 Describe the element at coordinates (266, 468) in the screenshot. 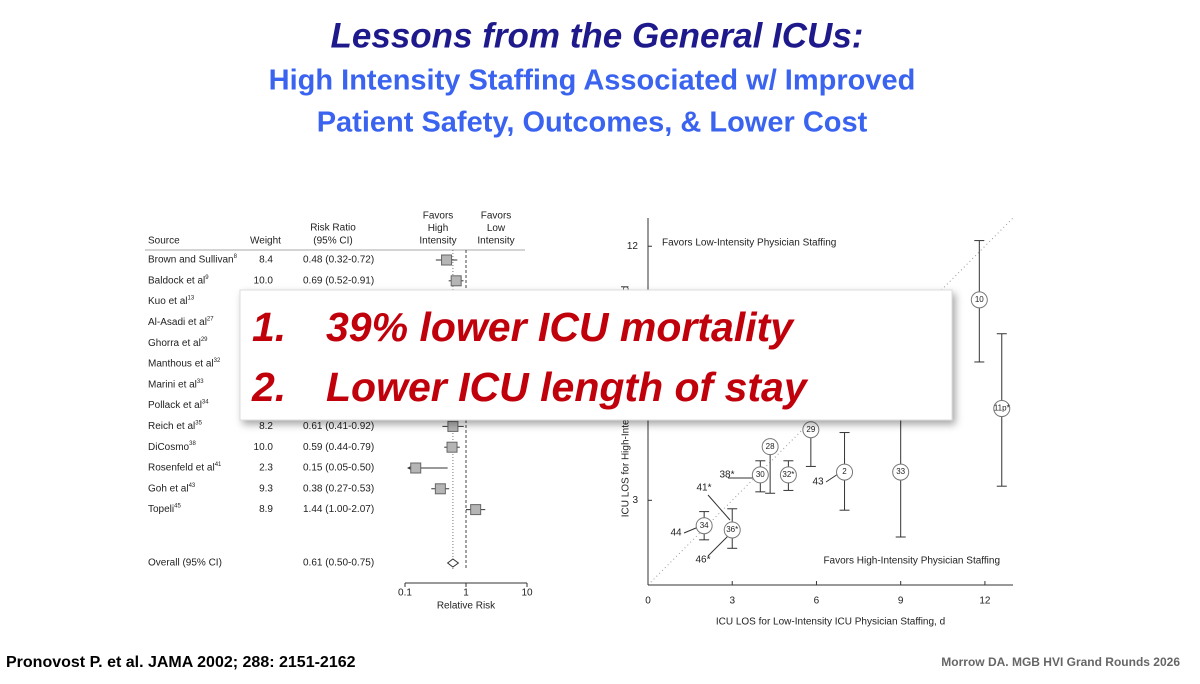

I see `weight: 2.3` at that location.